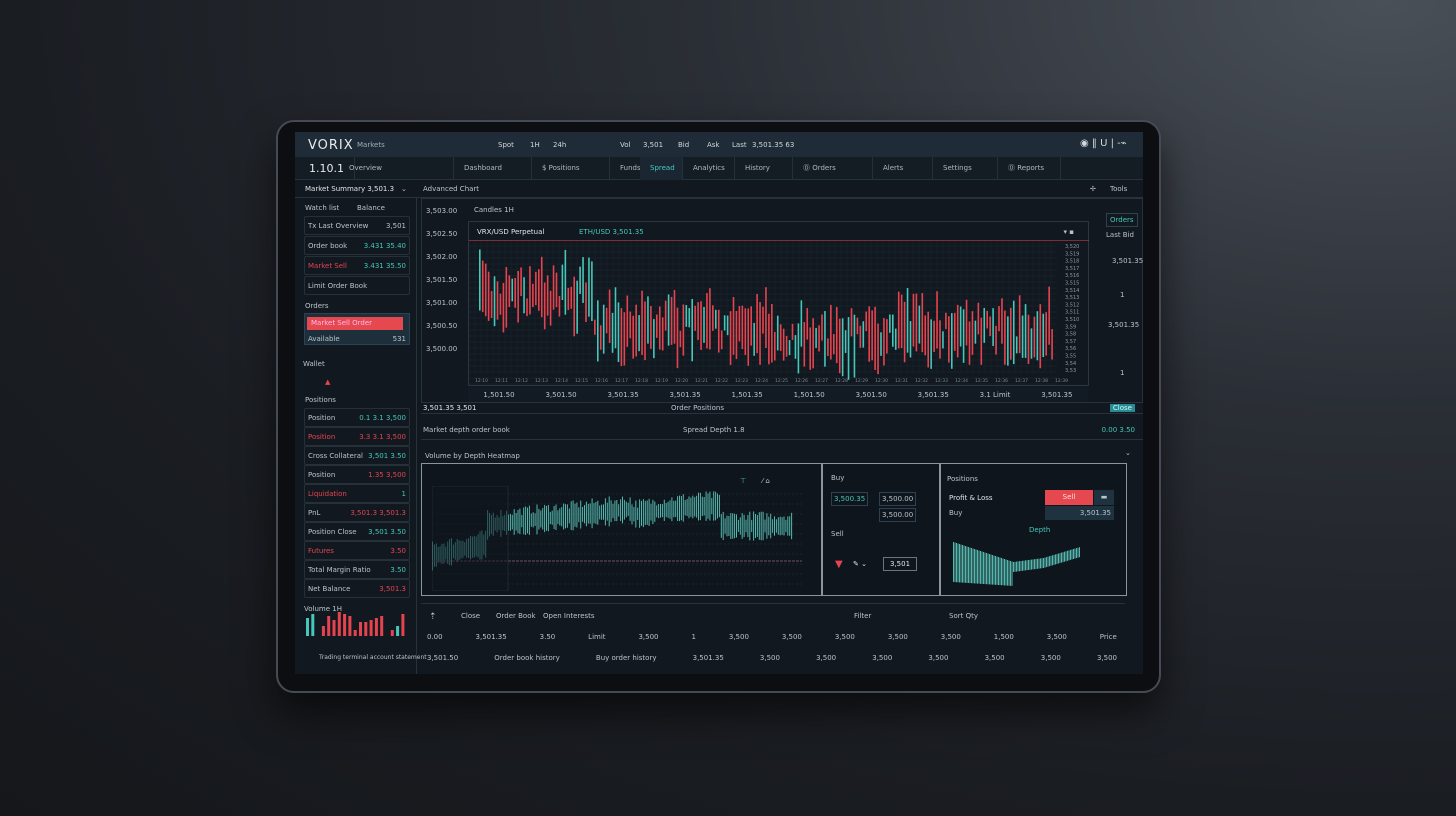 This screenshot has width=1456, height=816. I want to click on table-tab: Open Interests, so click(569, 616).